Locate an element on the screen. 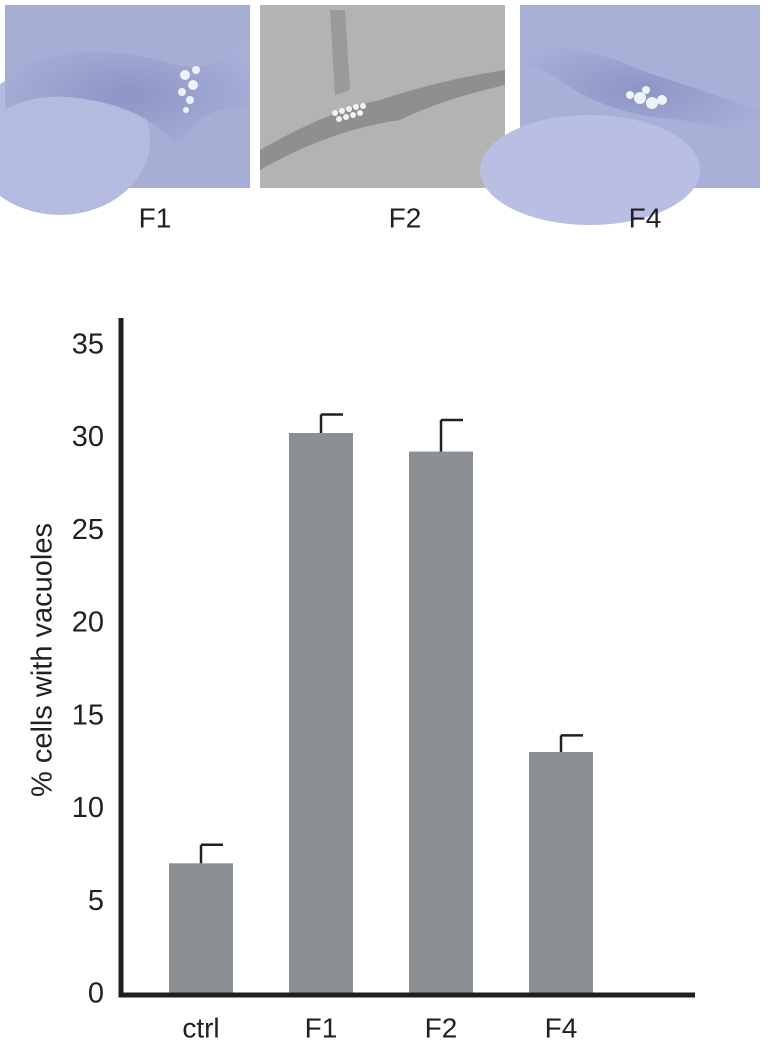 The width and height of the screenshot is (771, 1050). image-label: F1 is located at coordinates (155, 217).